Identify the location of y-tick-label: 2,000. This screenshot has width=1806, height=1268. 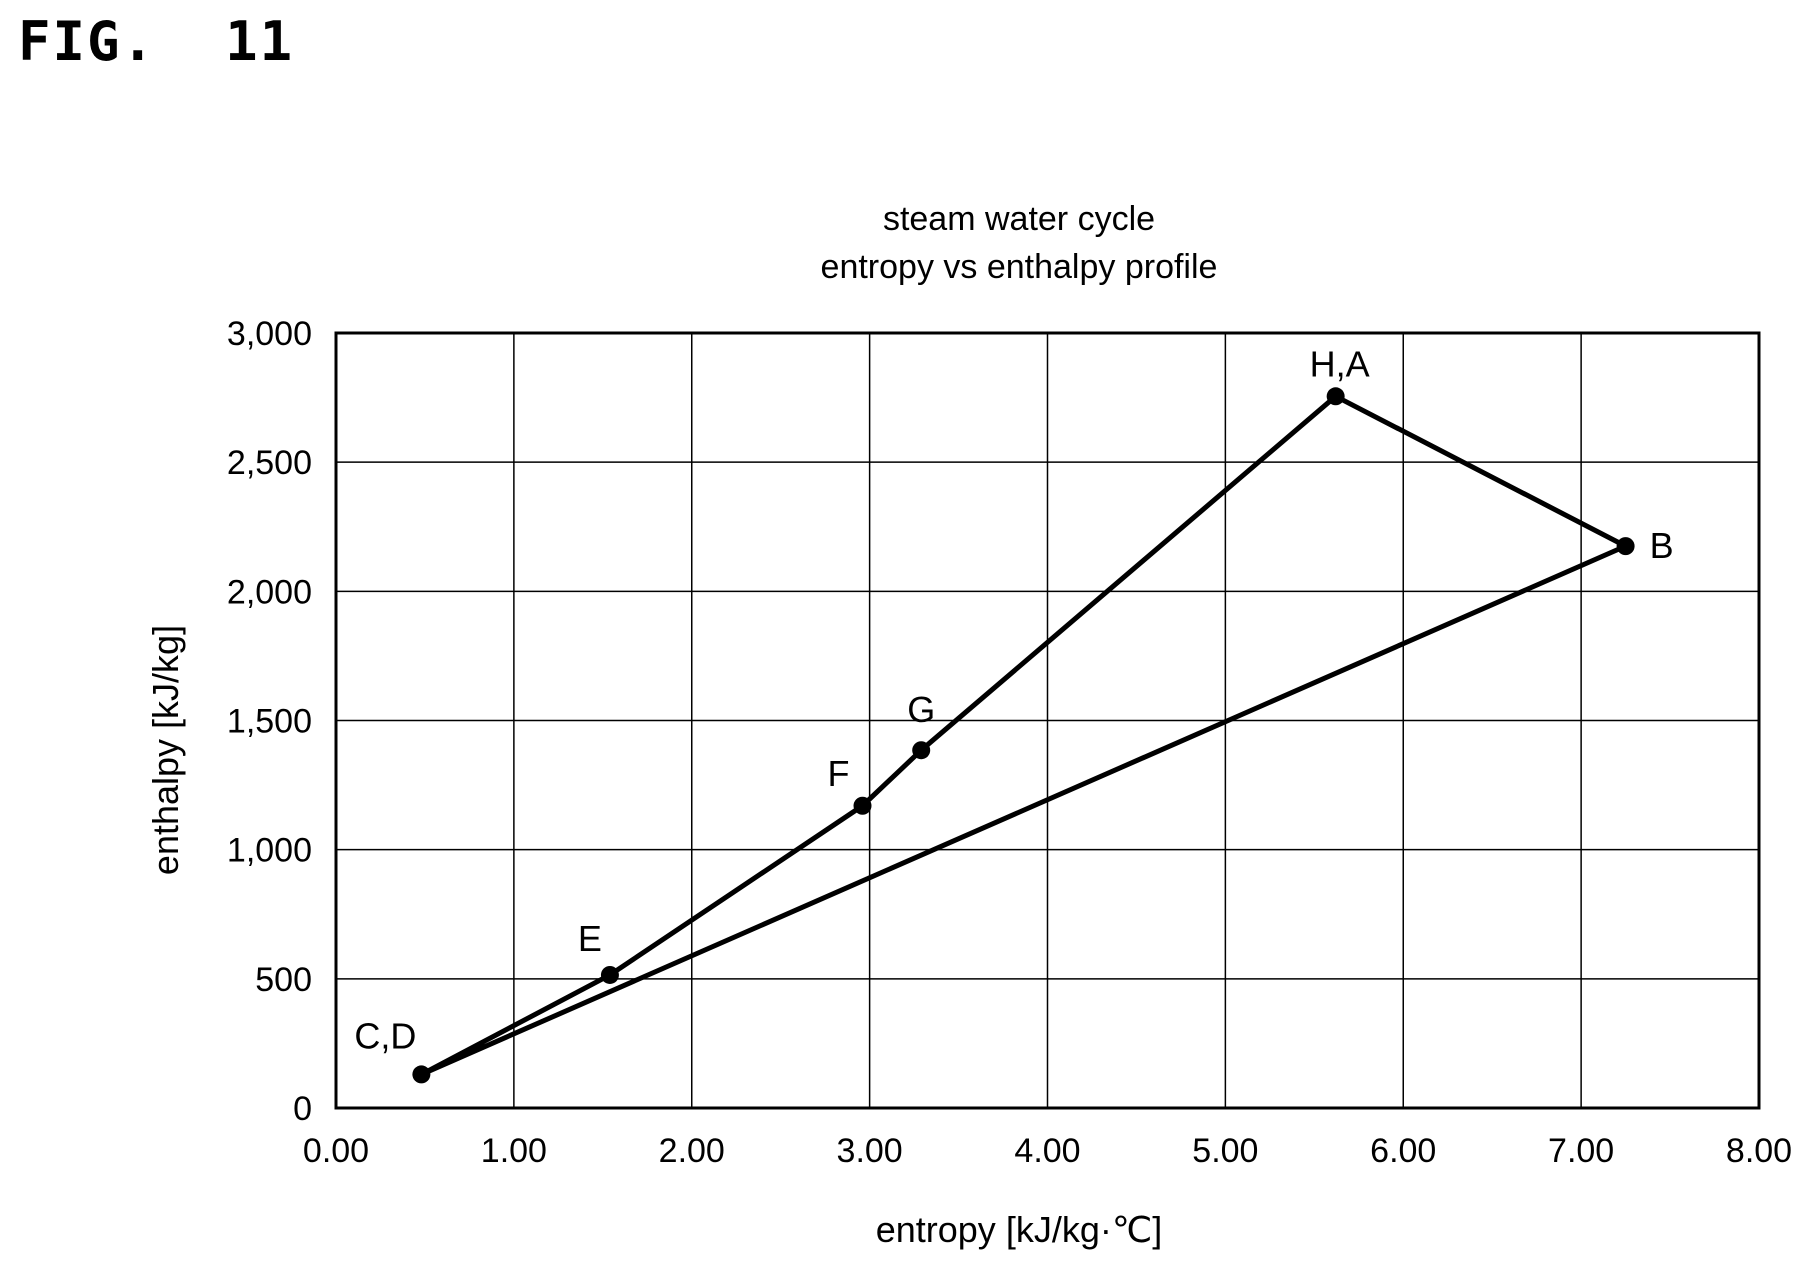
(269, 592).